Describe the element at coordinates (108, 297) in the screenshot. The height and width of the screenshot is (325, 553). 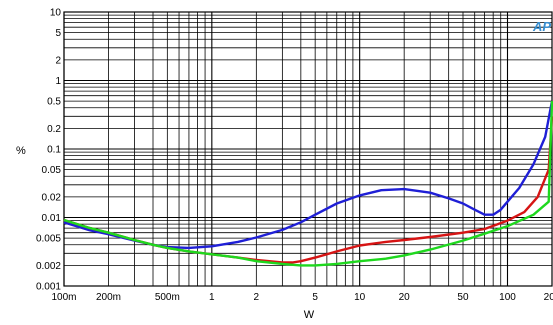
I see `x-tick-label: 200m` at that location.